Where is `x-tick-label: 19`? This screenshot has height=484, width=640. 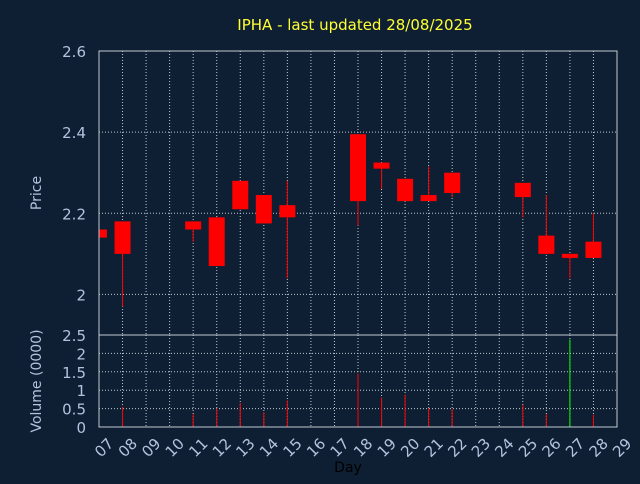 x-tick-label: 19 is located at coordinates (387, 448).